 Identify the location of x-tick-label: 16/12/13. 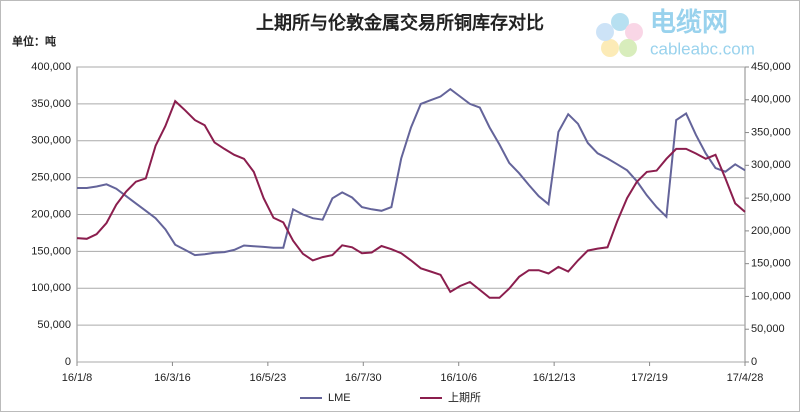
(554, 378).